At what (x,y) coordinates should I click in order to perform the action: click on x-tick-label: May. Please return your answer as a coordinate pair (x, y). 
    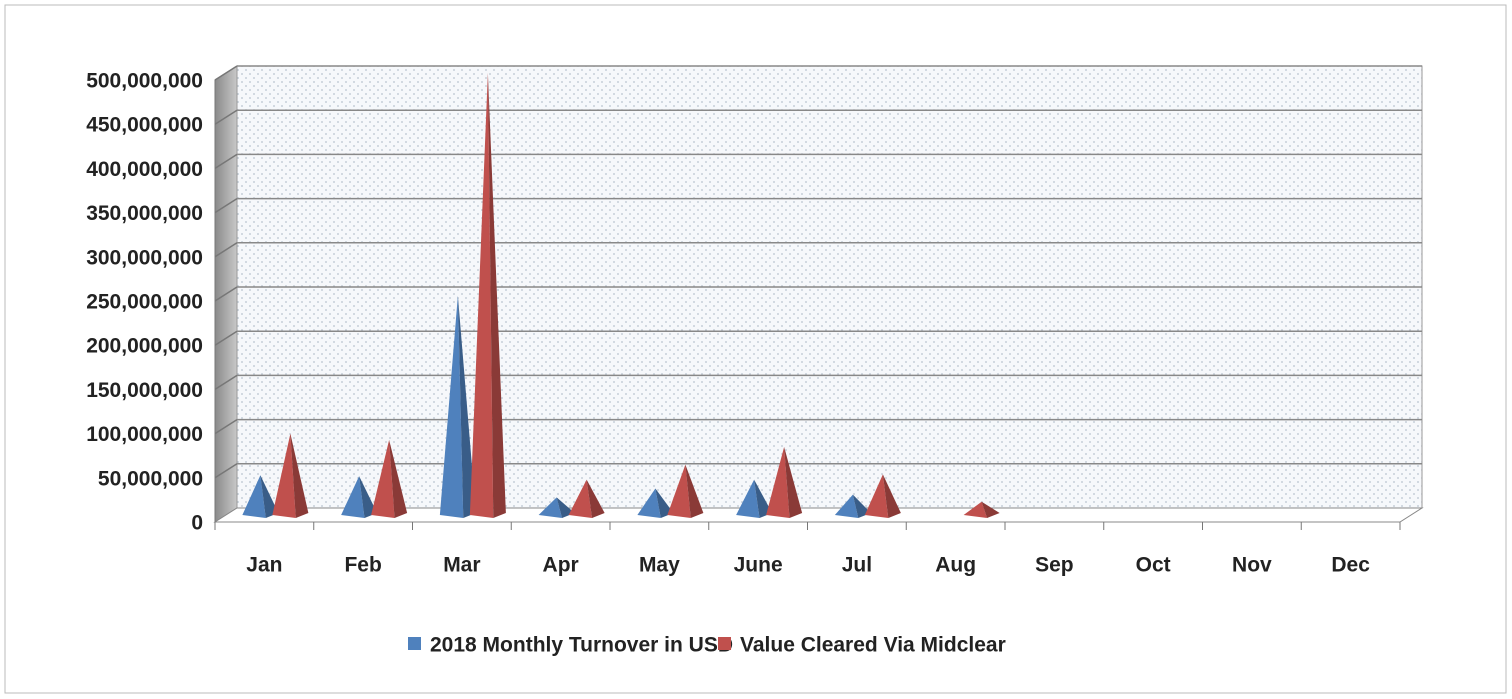
    Looking at the image, I should click on (659, 565).